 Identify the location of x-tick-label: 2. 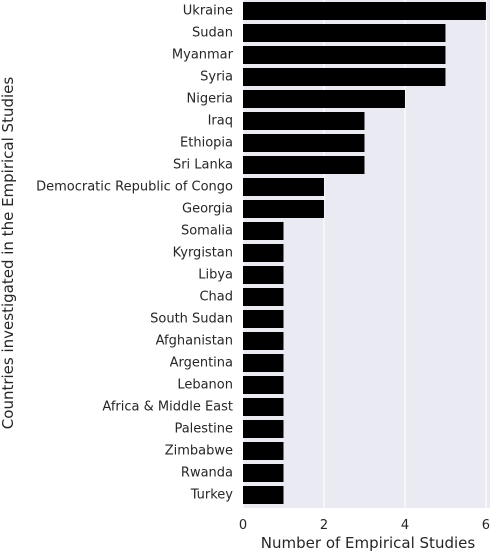
(324, 525).